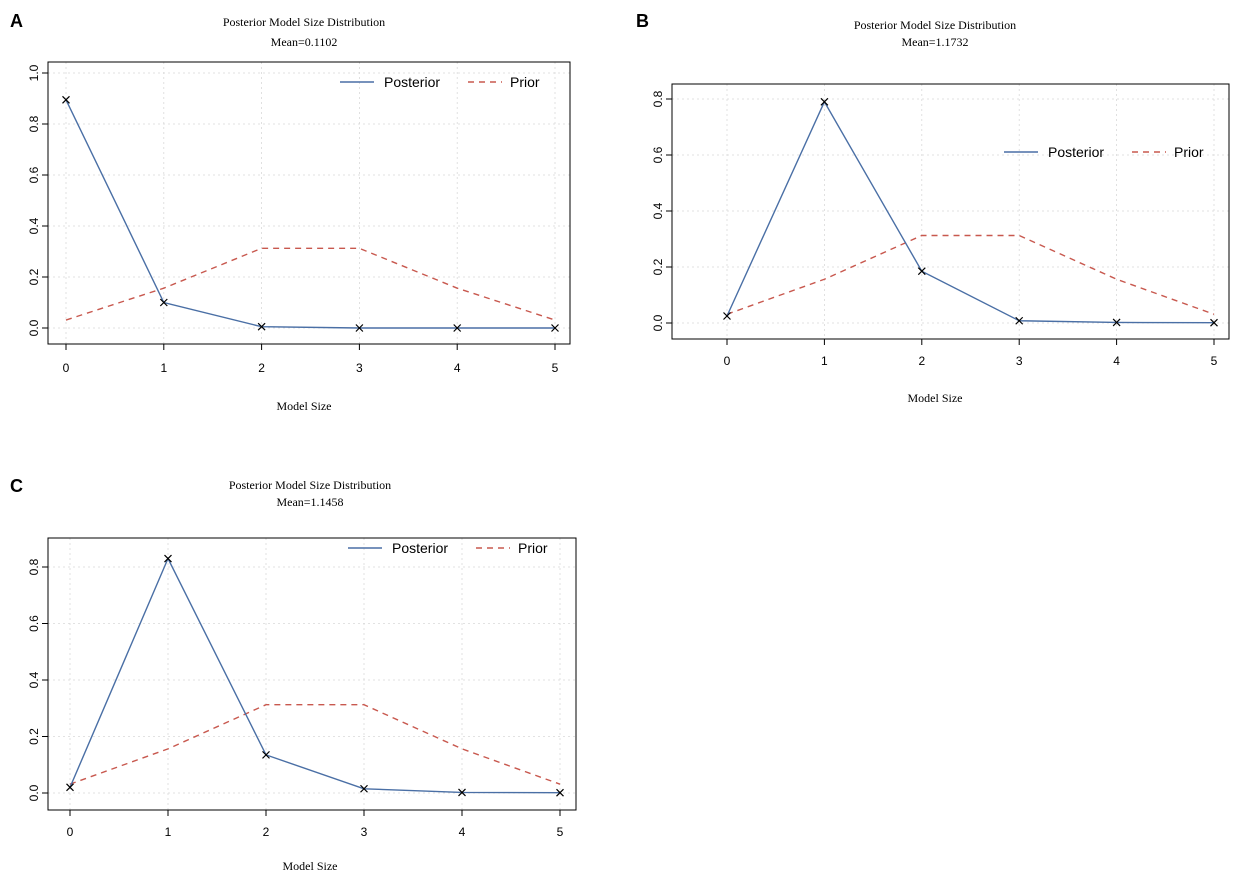  What do you see at coordinates (16, 486) in the screenshot?
I see `panel-letter: C` at bounding box center [16, 486].